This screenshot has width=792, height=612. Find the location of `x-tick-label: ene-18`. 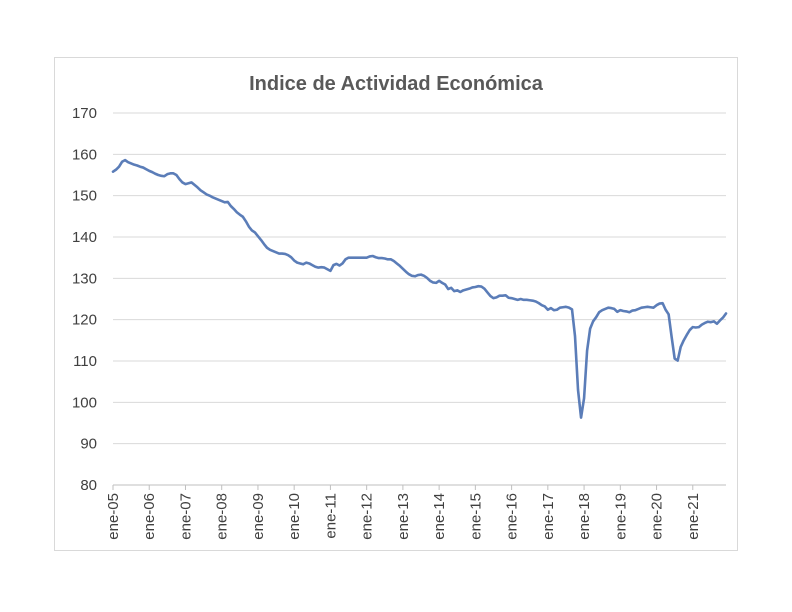

x-tick-label: ene-18 is located at coordinates (584, 516).